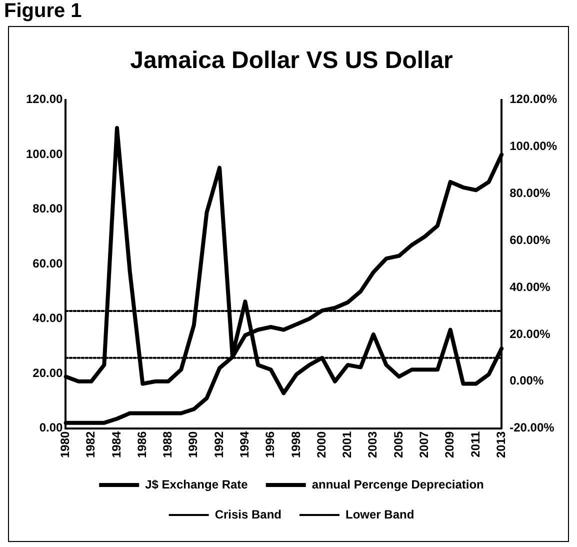 The width and height of the screenshot is (577, 547). Describe the element at coordinates (321, 444) in the screenshot. I see `x-tick-label: 2000` at that location.